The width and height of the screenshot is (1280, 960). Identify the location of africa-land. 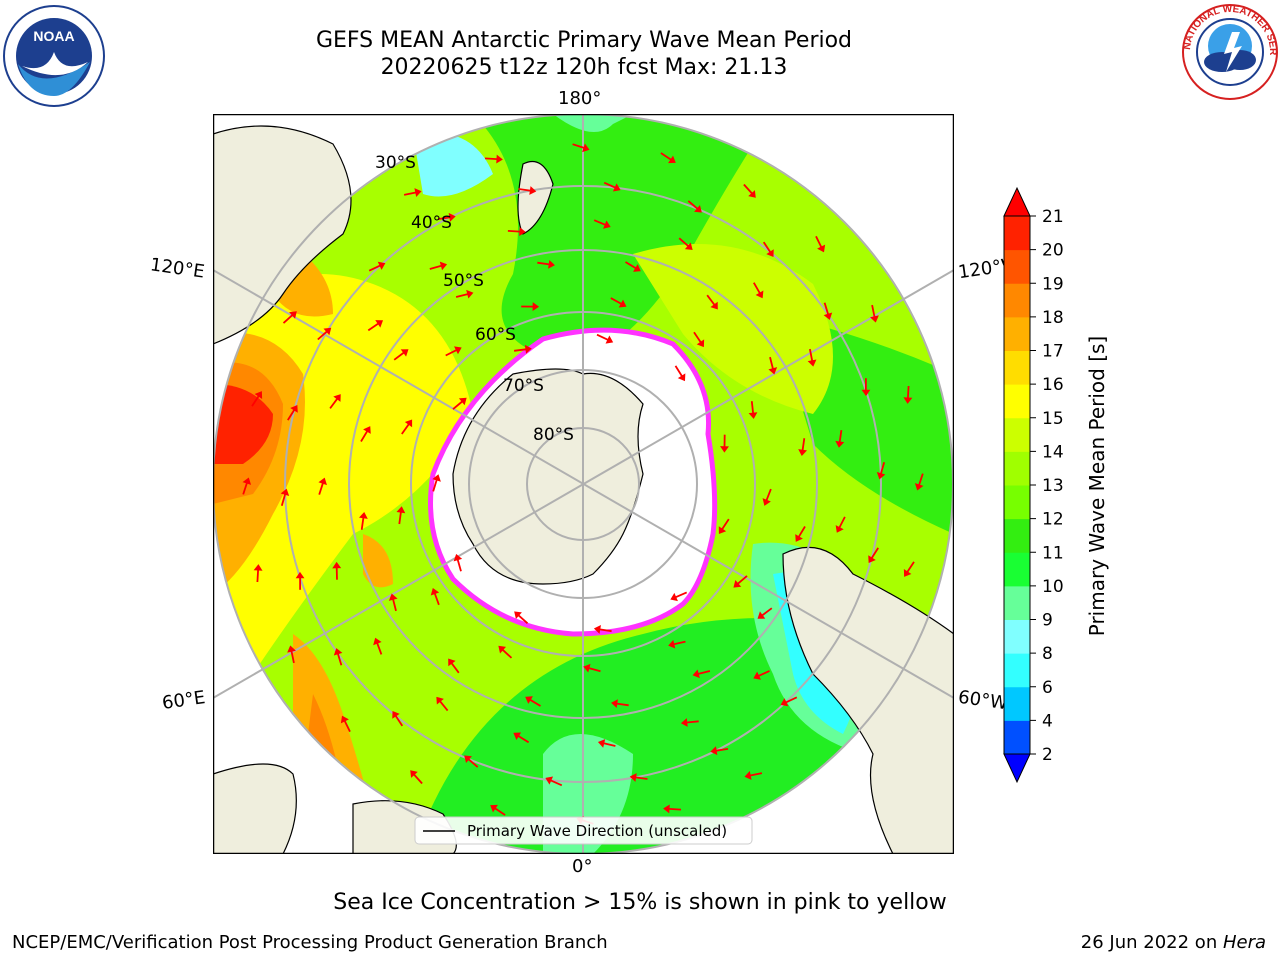
(255, 808).